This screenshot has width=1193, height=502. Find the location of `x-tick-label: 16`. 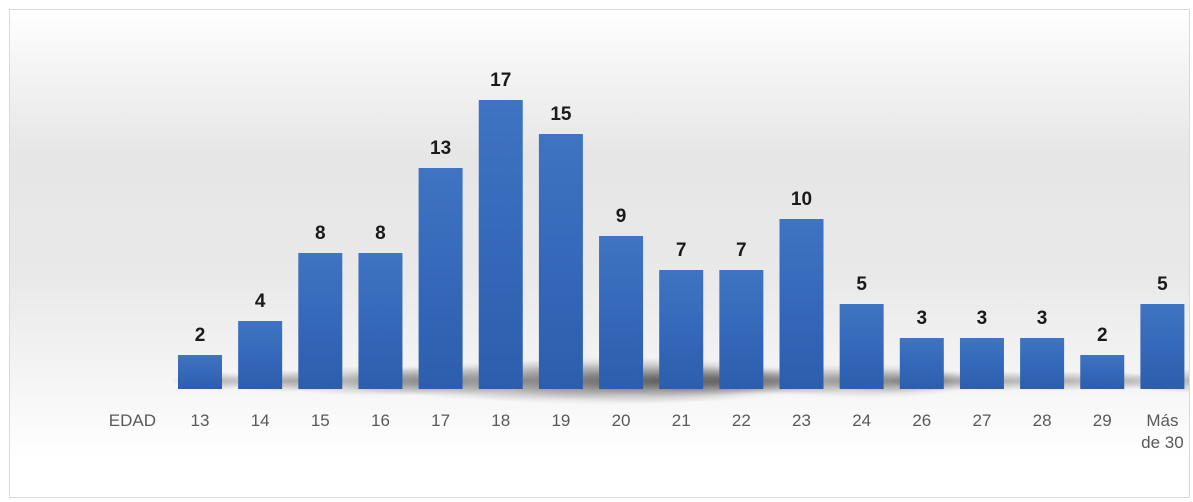

x-tick-label: 16 is located at coordinates (380, 420).